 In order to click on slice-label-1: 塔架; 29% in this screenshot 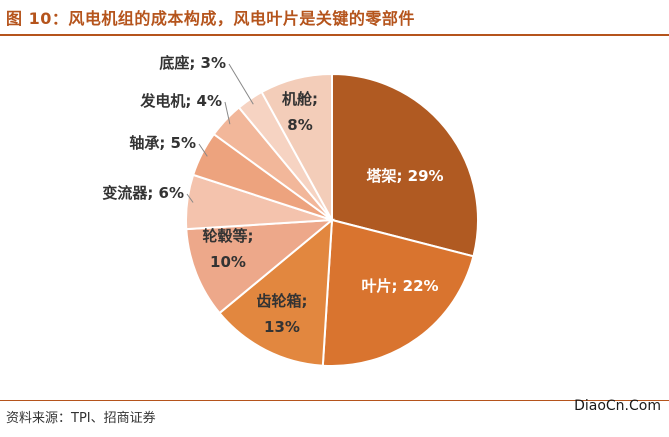, I will do `click(404, 176)`.